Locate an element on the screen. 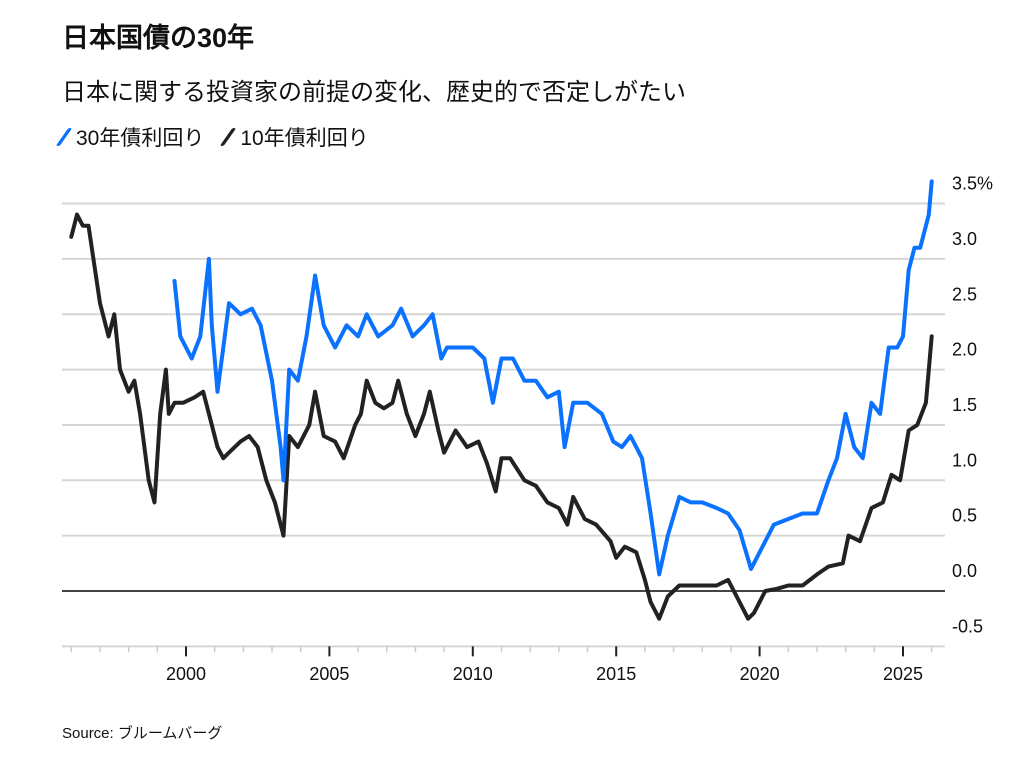  y-tick-label: 0.0 is located at coordinates (964, 571).